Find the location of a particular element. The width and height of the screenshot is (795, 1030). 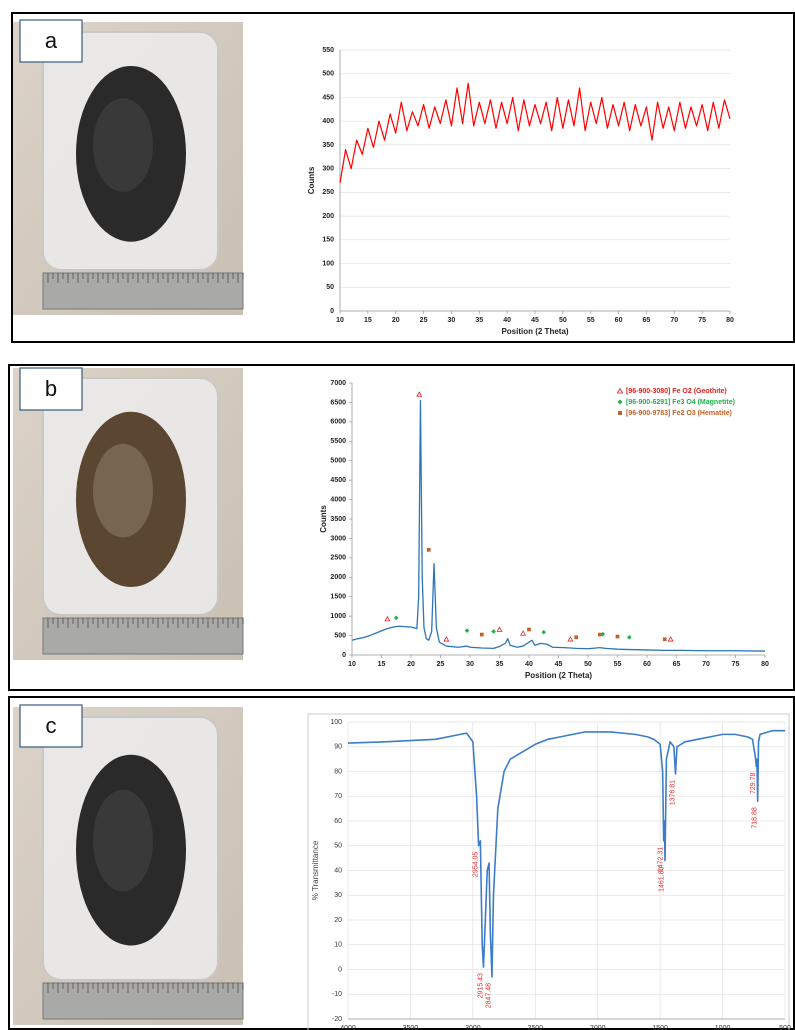

y-tick-label: 3500 is located at coordinates (338, 519).